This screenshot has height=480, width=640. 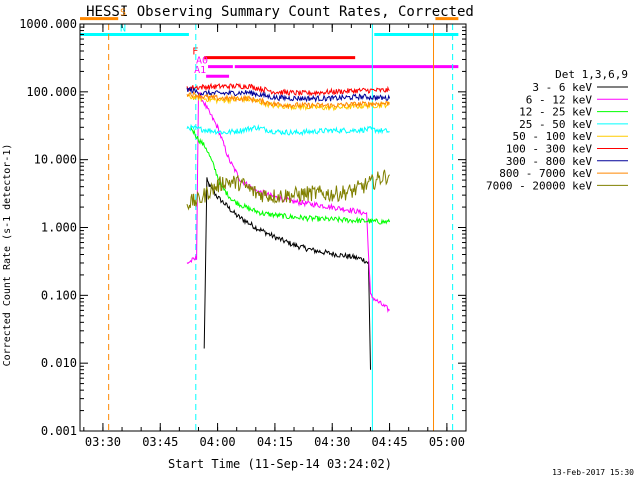 What do you see at coordinates (549, 161) in the screenshot?
I see `legend-label-6: 300 - 800 keV` at bounding box center [549, 161].